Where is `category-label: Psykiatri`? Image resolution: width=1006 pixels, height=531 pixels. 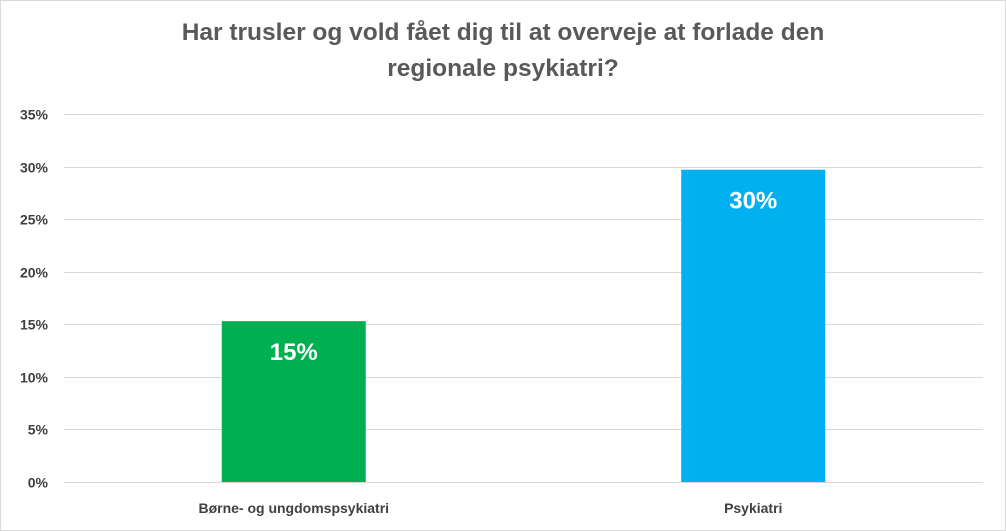
category-label: Psykiatri is located at coordinates (753, 508).